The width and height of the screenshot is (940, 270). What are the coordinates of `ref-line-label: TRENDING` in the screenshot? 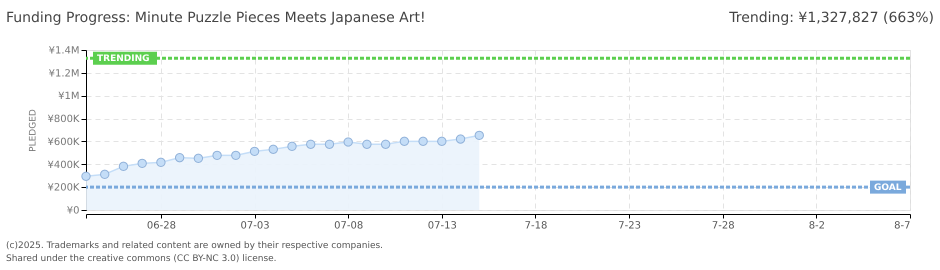 It's located at (123, 59).